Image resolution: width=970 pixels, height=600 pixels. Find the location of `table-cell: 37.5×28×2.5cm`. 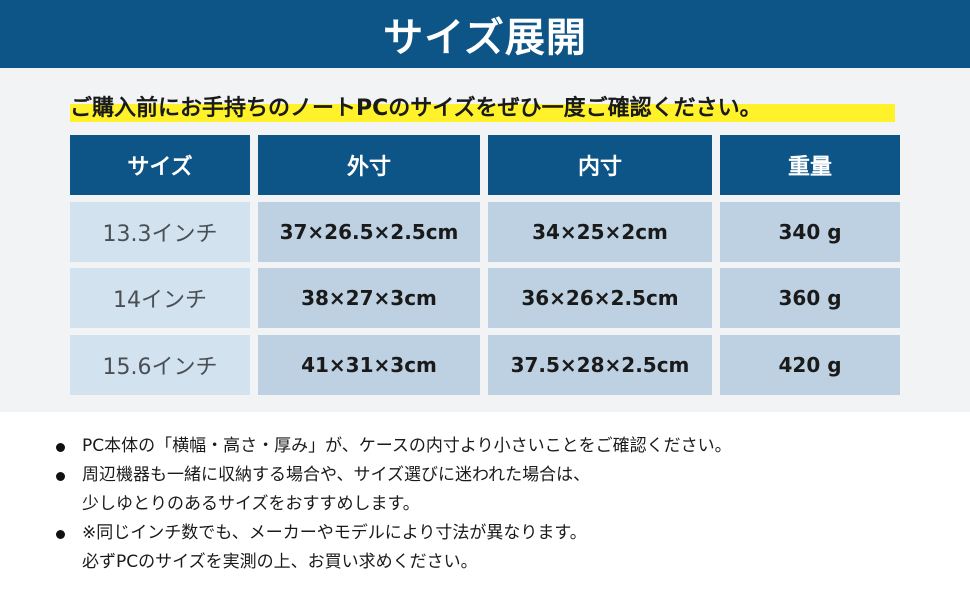

table-cell: 37.5×28×2.5cm is located at coordinates (600, 365).